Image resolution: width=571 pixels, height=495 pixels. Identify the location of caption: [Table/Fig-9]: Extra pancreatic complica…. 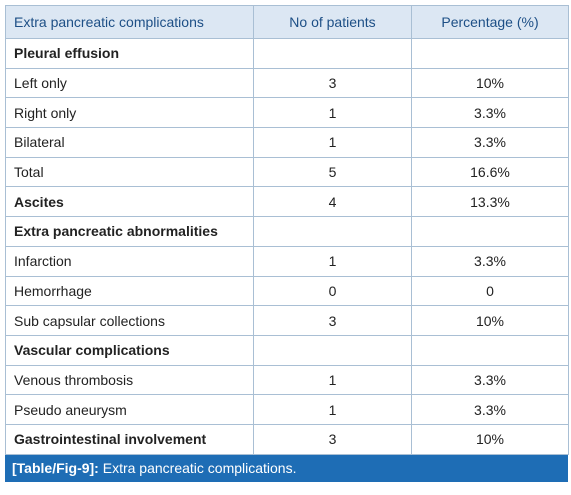
(286, 468).